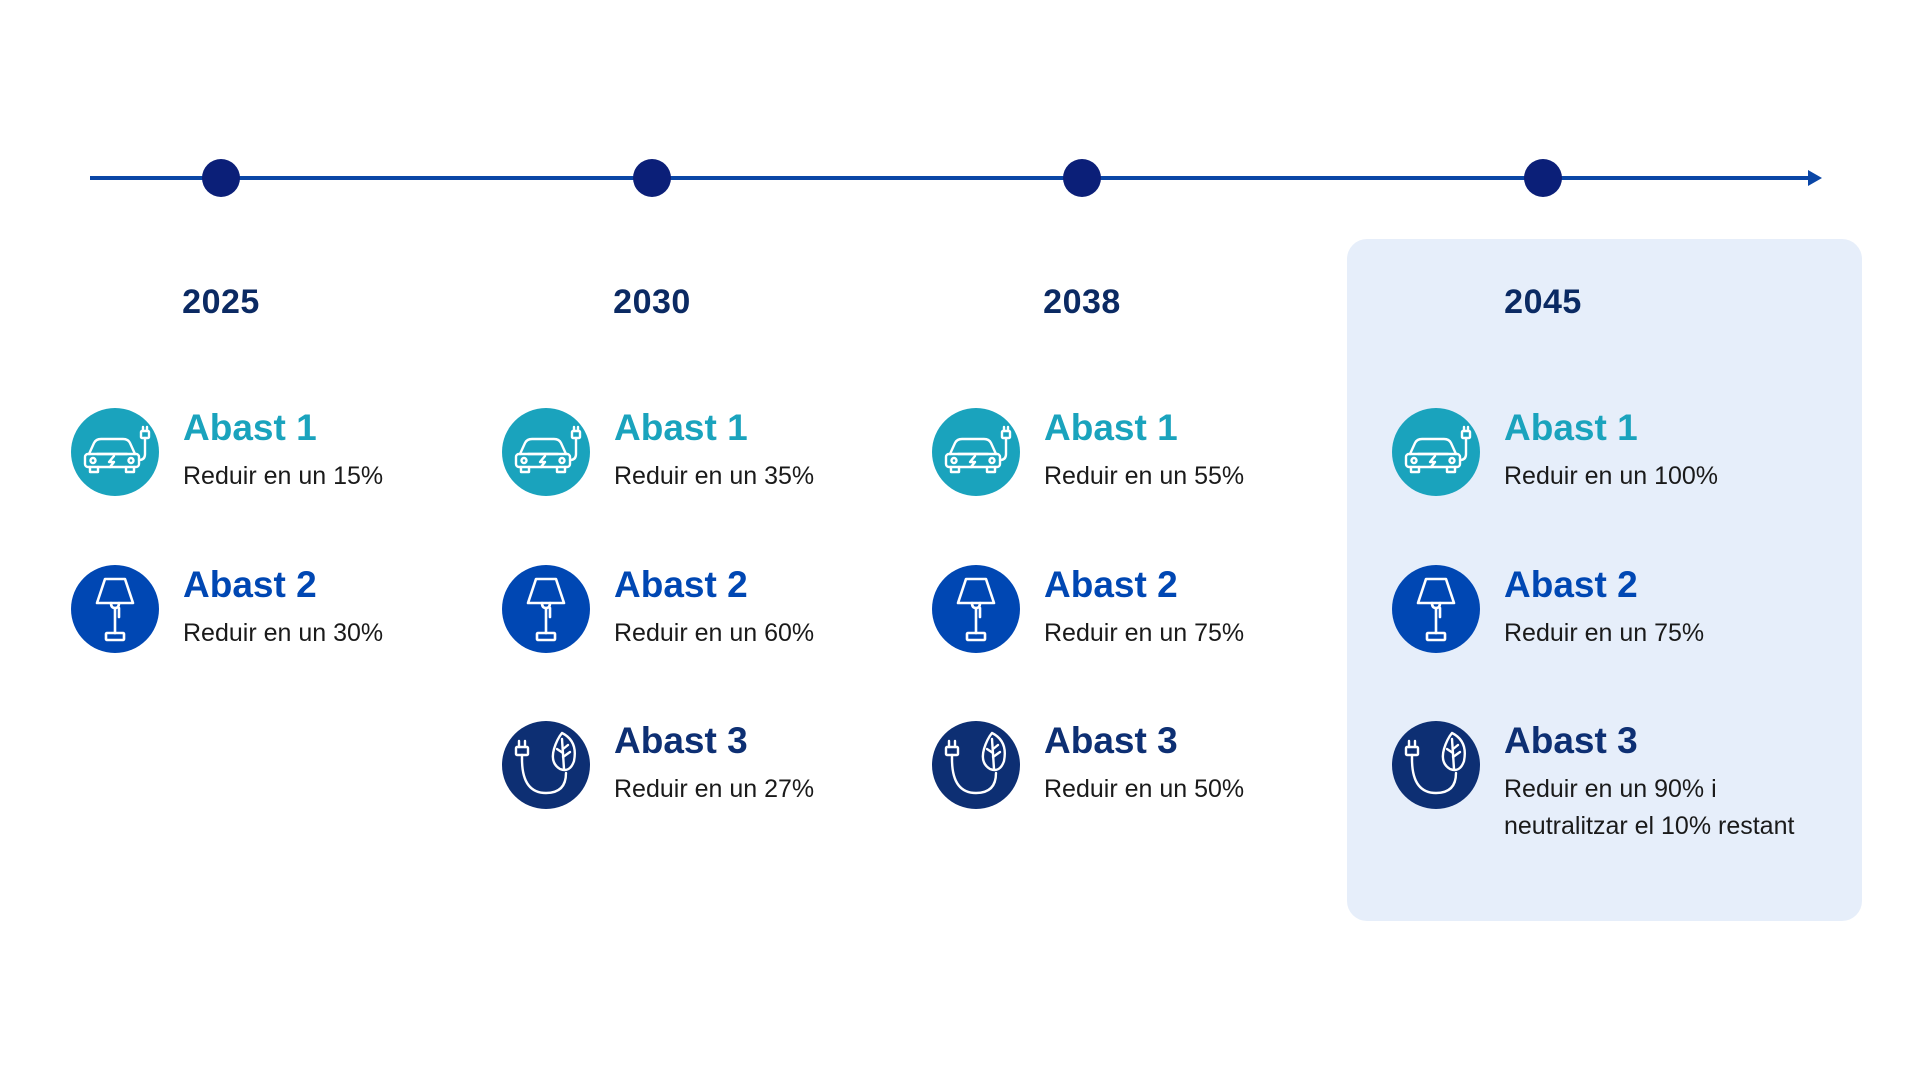 The image size is (1920, 1080). What do you see at coordinates (956, 178) in the screenshot?
I see `timeline` at bounding box center [956, 178].